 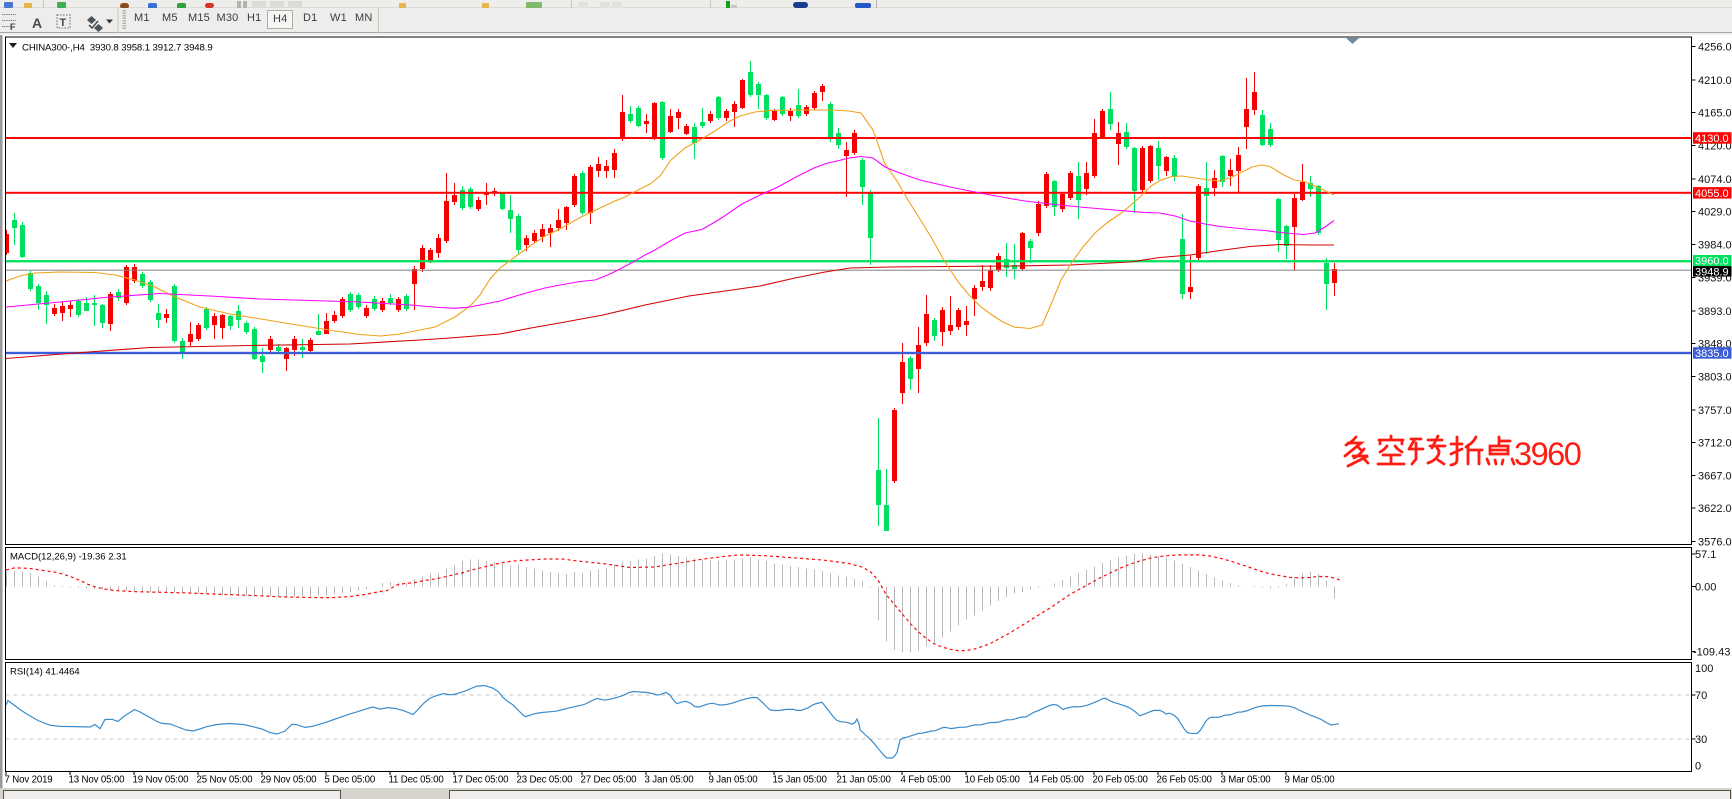 What do you see at coordinates (1712, 272) in the screenshot?
I see `svg-text: 3948.9` at bounding box center [1712, 272].